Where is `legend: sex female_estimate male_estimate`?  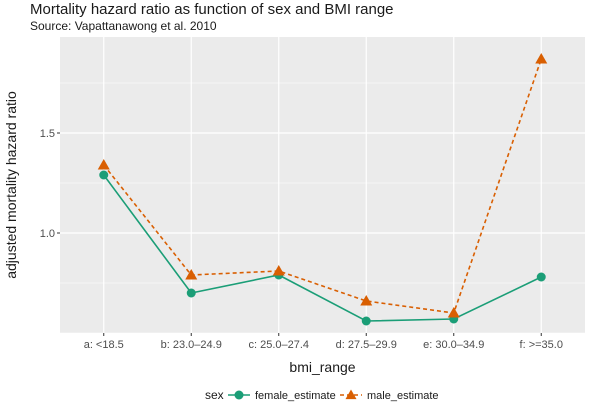 legend: sex female_estimate male_estimate is located at coordinates (322, 395).